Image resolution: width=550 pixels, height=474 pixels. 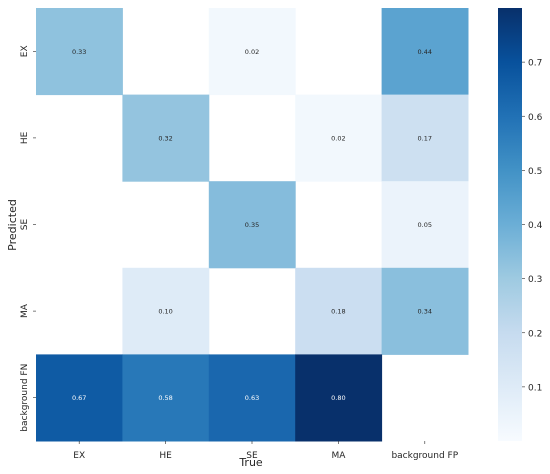 What do you see at coordinates (28, 238) in the screenshot?
I see `y-axis-ticks: EX HE SE MA background FN` at bounding box center [28, 238].